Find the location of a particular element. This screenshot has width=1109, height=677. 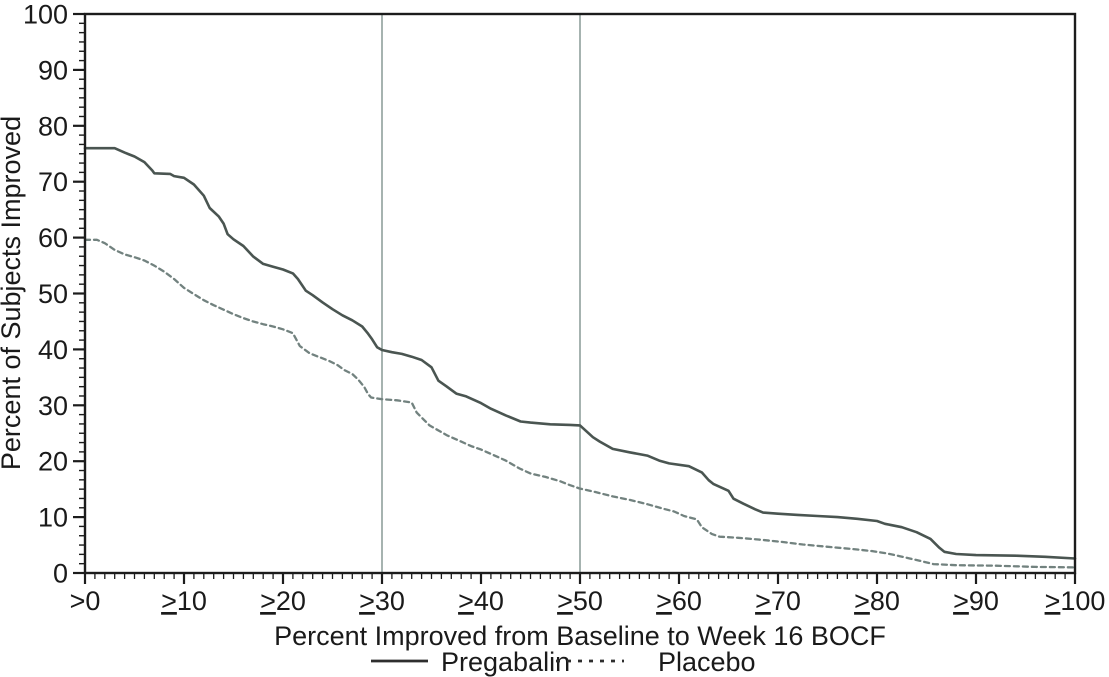

x-tick-label: >70 is located at coordinates (778, 601).